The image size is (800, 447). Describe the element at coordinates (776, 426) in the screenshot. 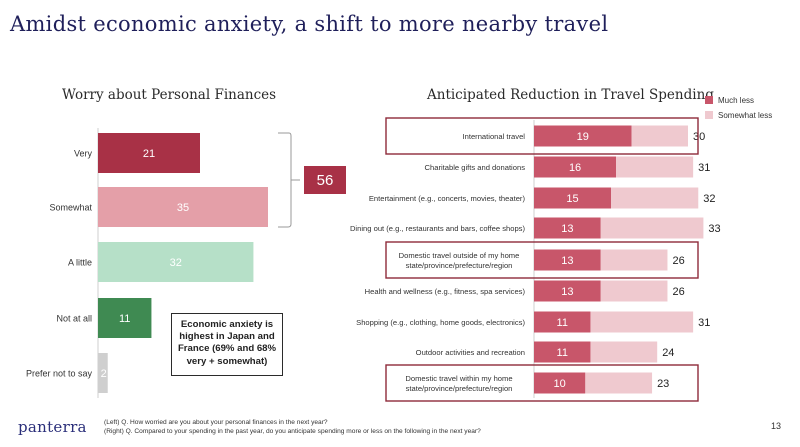

I see `page-number: 13` at that location.